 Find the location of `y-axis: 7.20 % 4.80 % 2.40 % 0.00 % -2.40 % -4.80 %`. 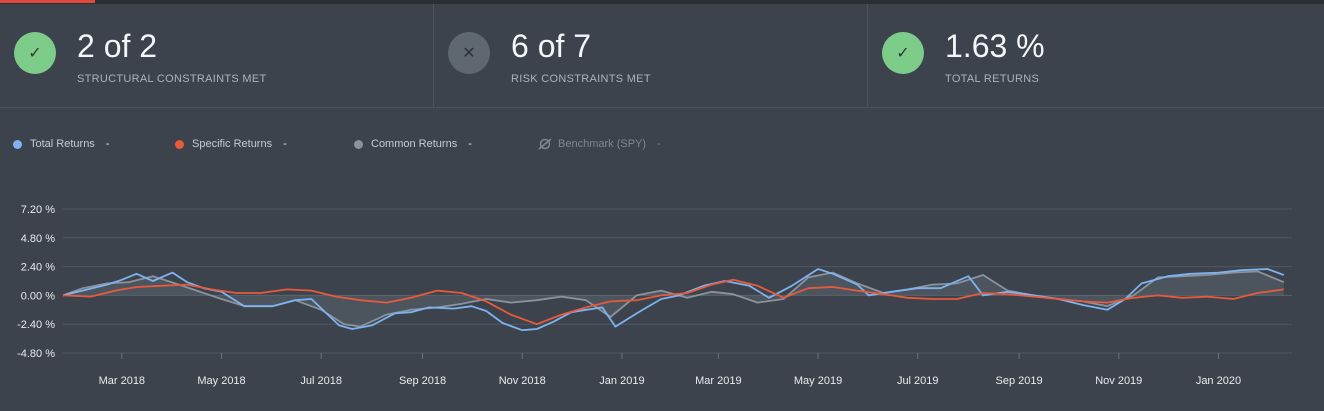

y-axis: 7.20 % 4.80 % 2.40 % 0.00 % -2.40 % -4.80 % is located at coordinates (36, 282).